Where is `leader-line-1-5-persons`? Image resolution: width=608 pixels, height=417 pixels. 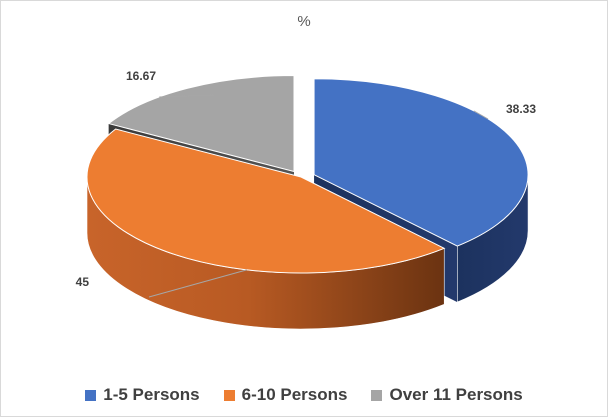 leader-line-1-5-persons is located at coordinates (481, 115).